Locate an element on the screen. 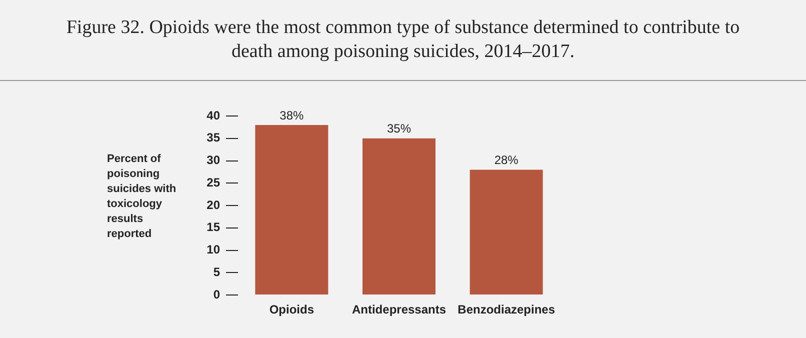 This screenshot has height=338, width=806. chart-title: Figure 32. Opioids were the most common type of substance determined to contribute to death among poisoning suicides, 2014–2017. is located at coordinates (403, 40).